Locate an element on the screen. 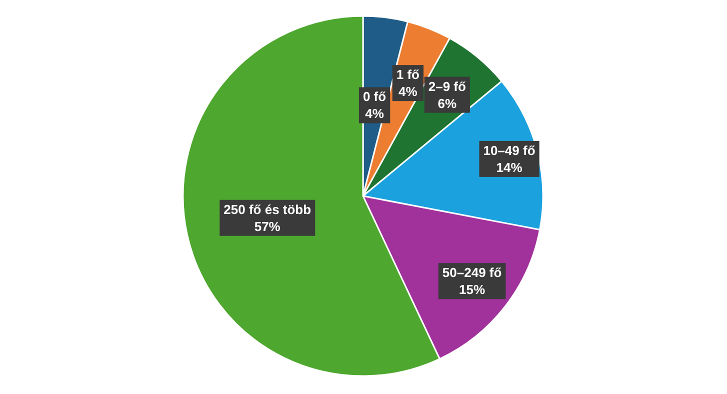 The height and width of the screenshot is (394, 727). data-label: 14% is located at coordinates (509, 167).